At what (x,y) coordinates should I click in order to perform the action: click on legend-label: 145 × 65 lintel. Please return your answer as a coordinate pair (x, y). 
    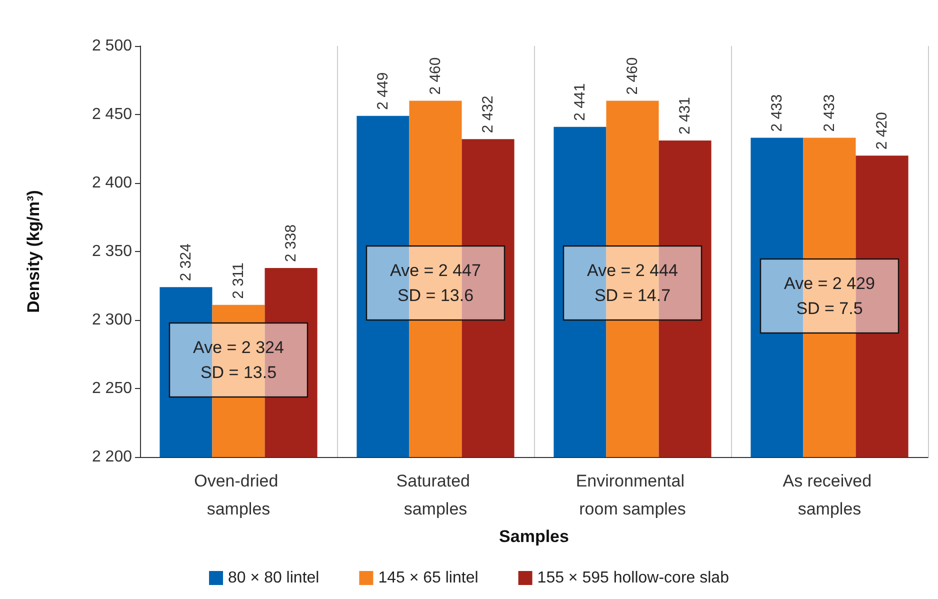
    Looking at the image, I should click on (428, 578).